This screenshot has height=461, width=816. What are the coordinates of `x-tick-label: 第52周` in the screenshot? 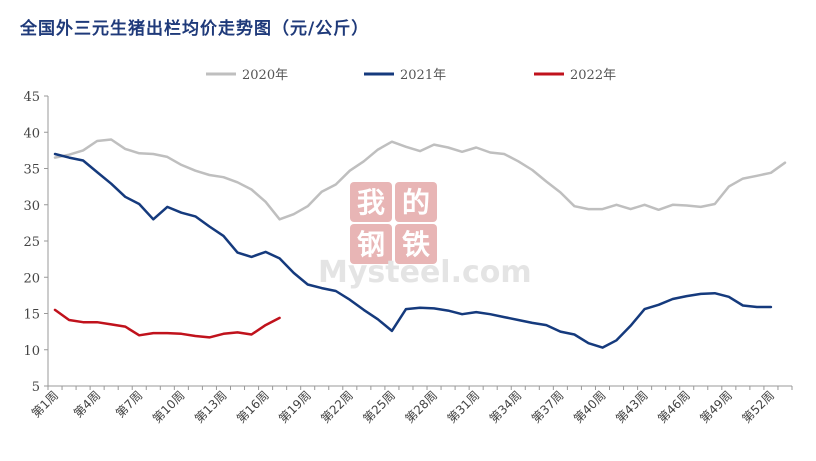 It's located at (758, 407).